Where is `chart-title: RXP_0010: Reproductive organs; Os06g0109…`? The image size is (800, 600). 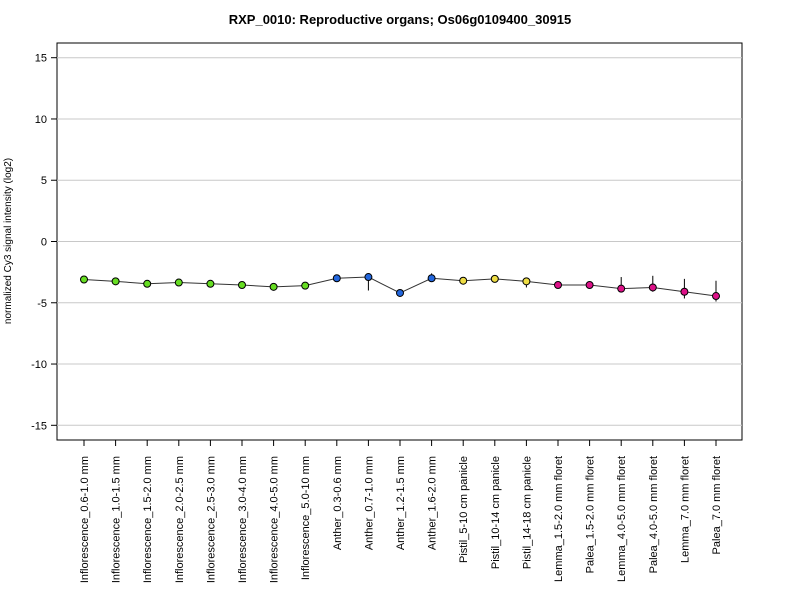 chart-title: RXP_0010: Reproductive organs; Os06g0109… is located at coordinates (400, 19).